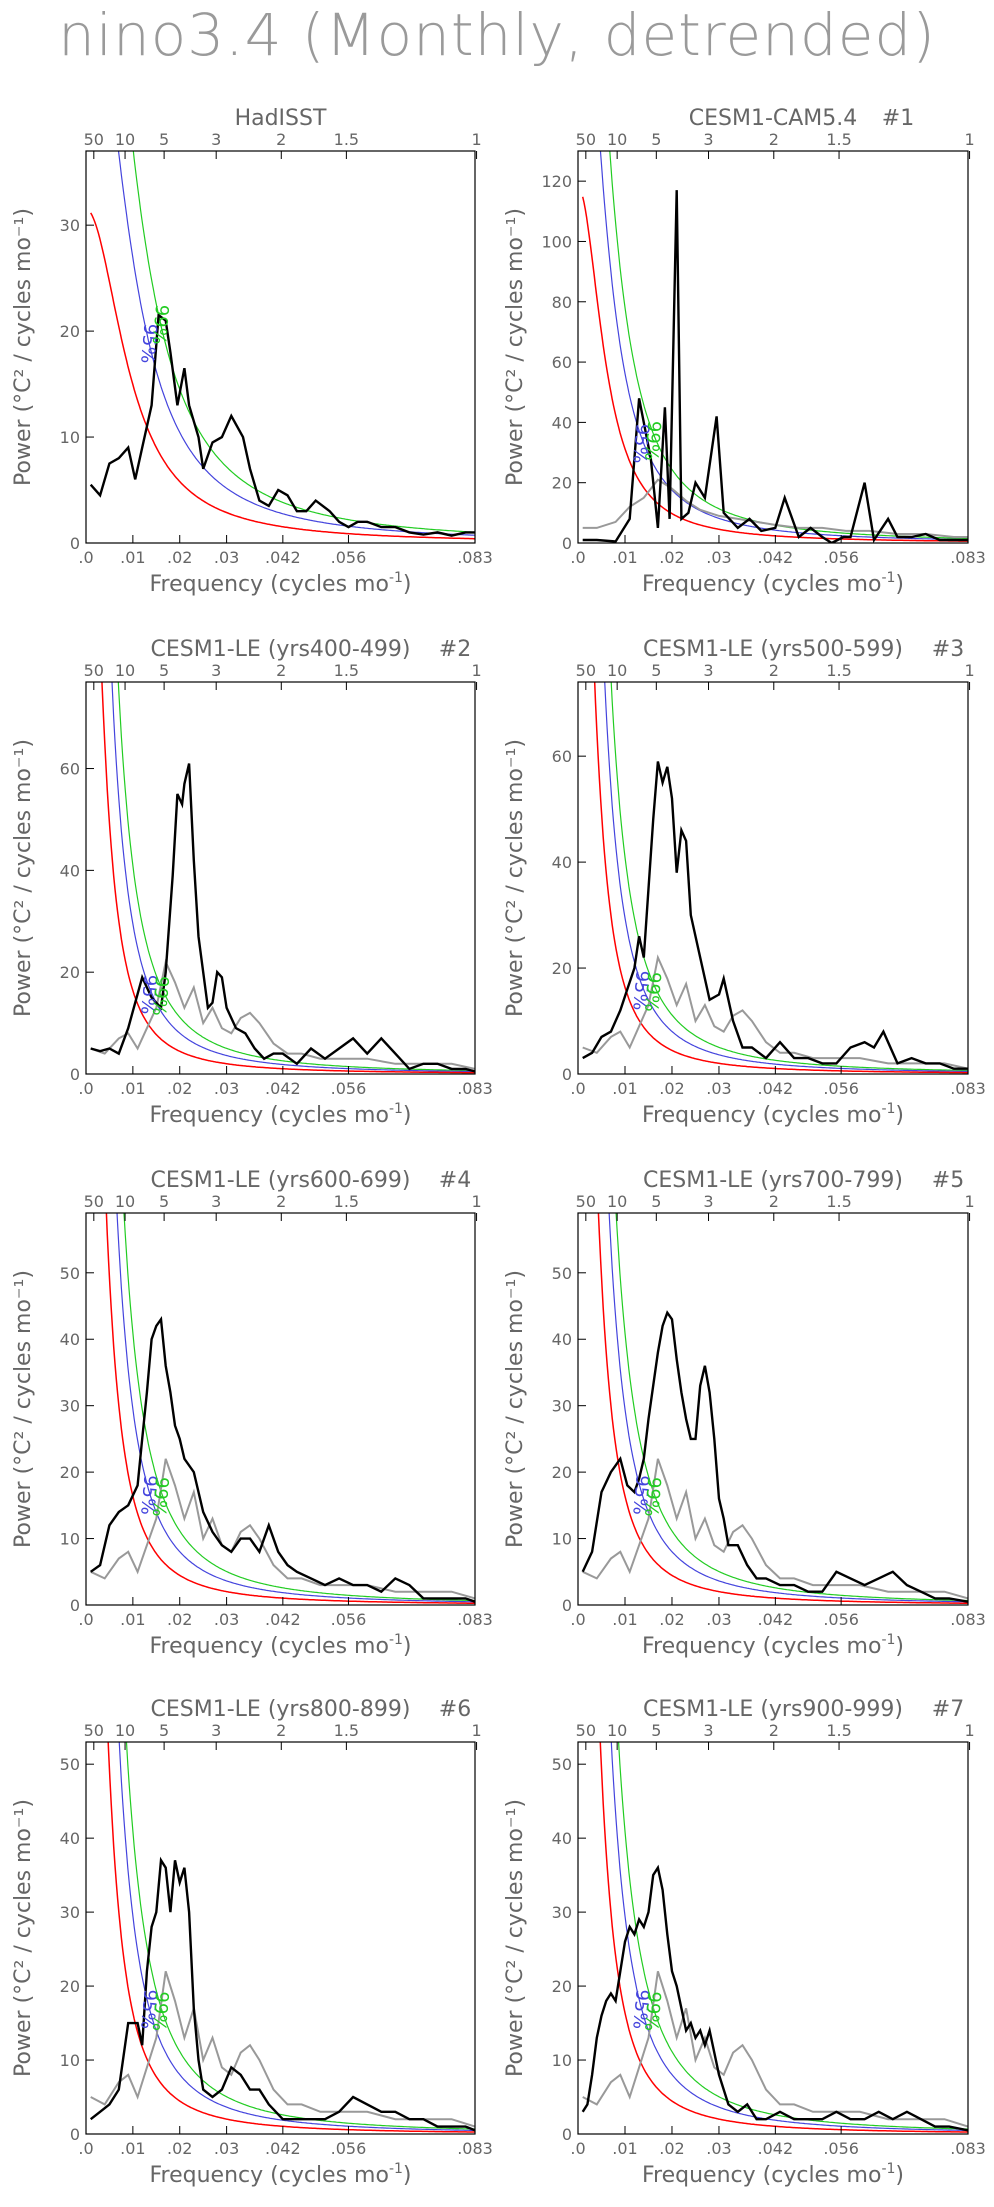 The height and width of the screenshot is (2207, 994). I want to click on sig99-curve, so click(789, 877).